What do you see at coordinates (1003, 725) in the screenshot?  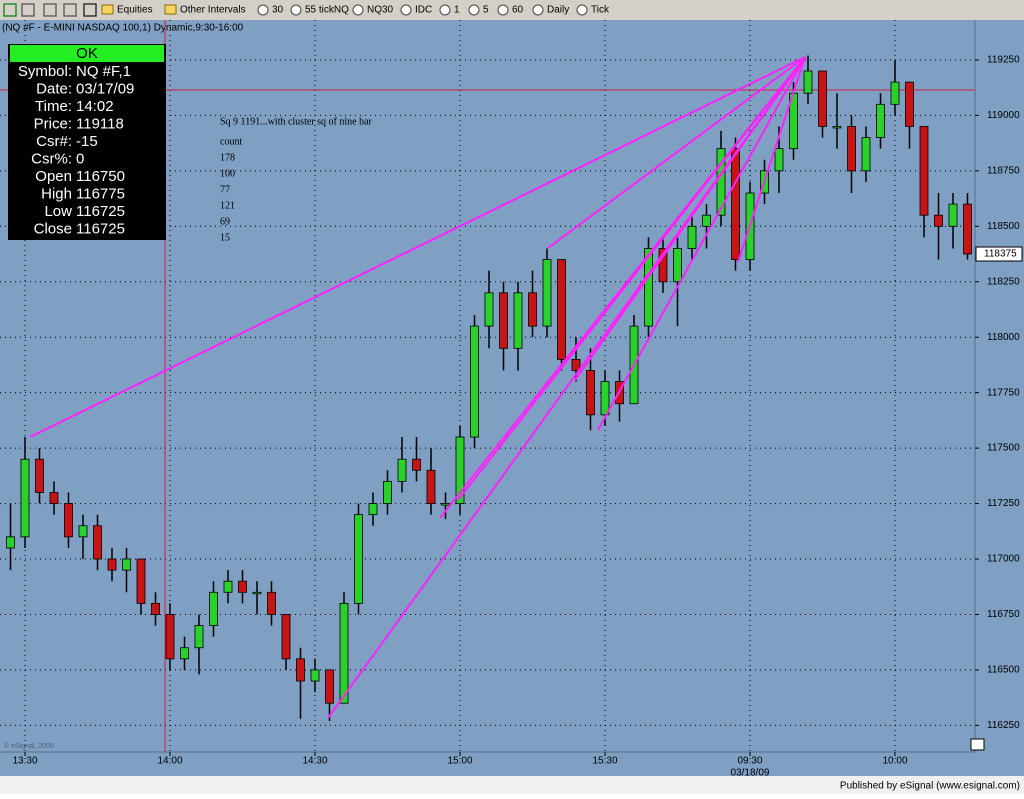 I see `y-tick-label: 116250` at bounding box center [1003, 725].